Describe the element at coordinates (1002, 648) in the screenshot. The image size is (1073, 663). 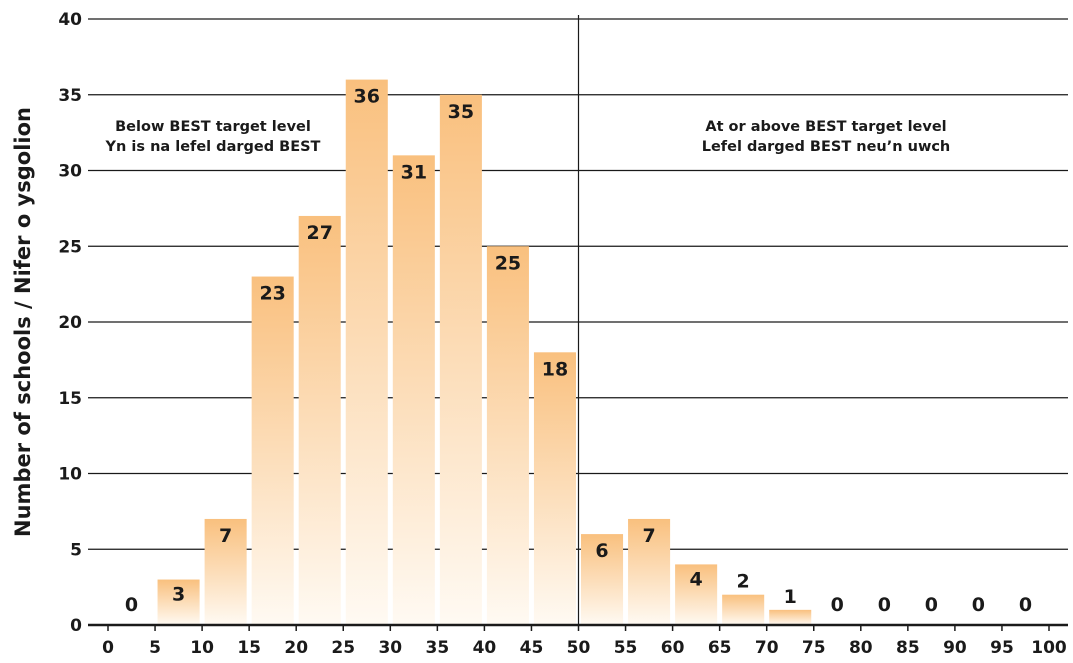
I see `x-tick-label: 95` at that location.